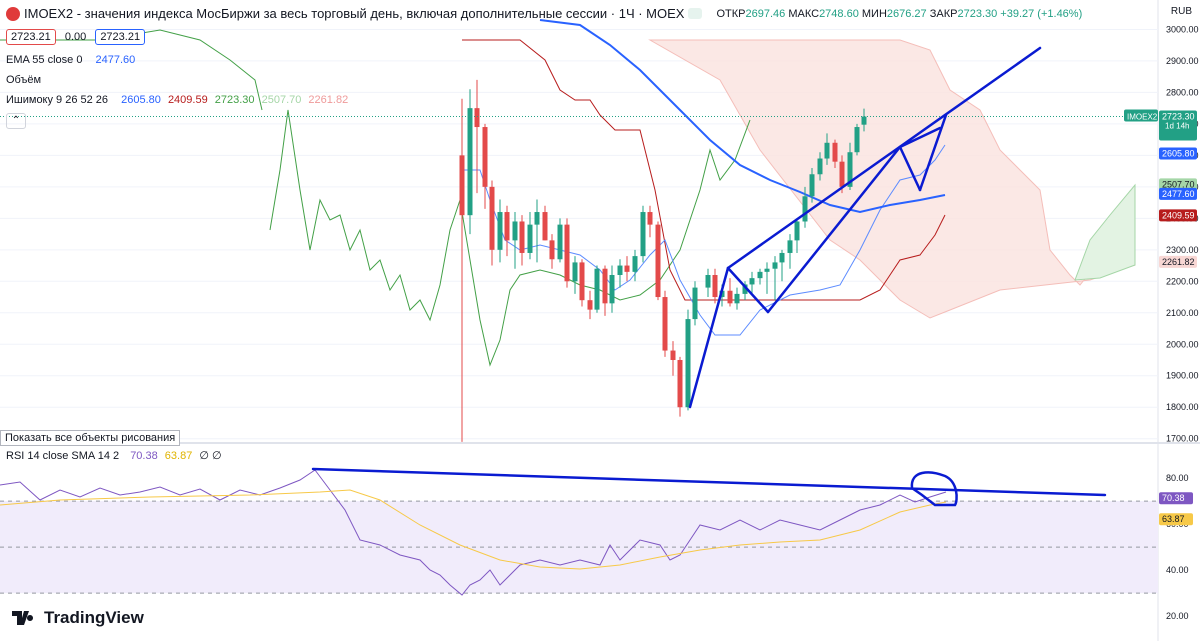  Describe the element at coordinates (114, 456) in the screenshot. I see `rsi-legend: RSI 14 close SMA 14 2 70.38 63.87 ∅ ∅` at that location.